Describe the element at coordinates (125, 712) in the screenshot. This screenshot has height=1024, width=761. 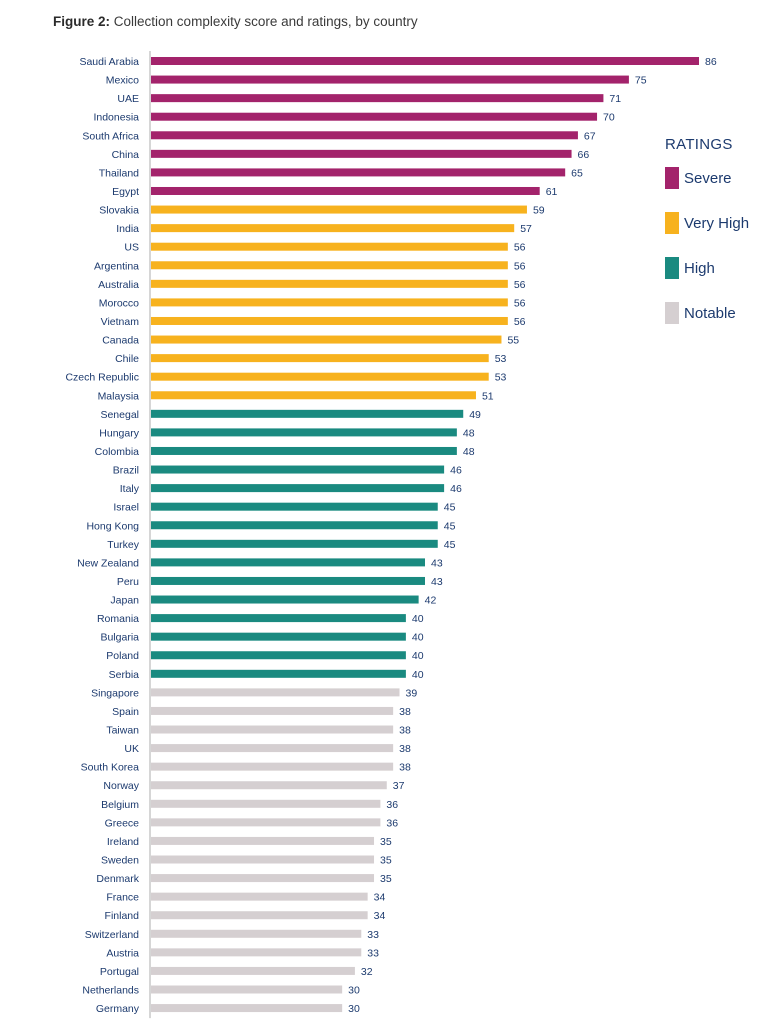
I see `category-label: Spain` at that location.